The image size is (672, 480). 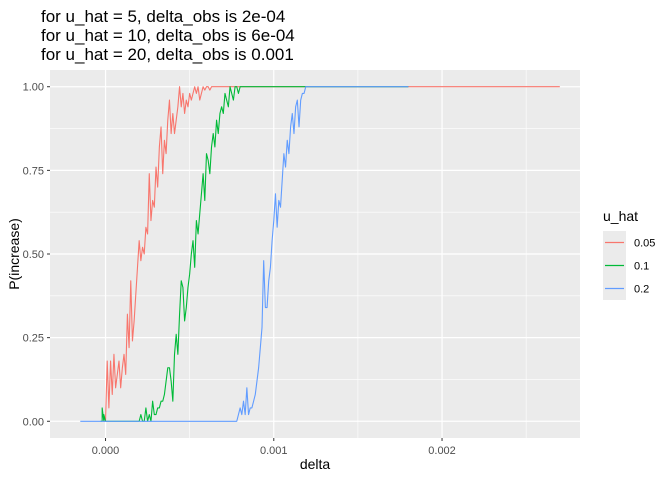 What do you see at coordinates (106, 451) in the screenshot?
I see `x-tick-label: 0.000` at bounding box center [106, 451].